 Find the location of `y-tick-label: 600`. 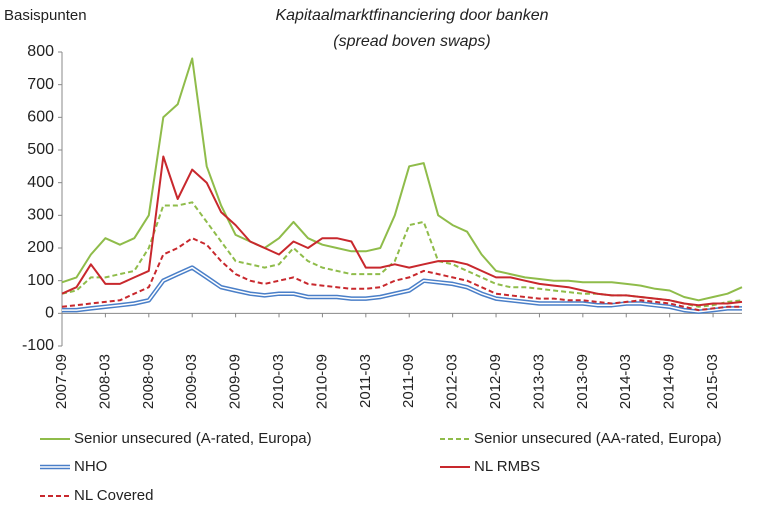

y-tick-label: 600 is located at coordinates (40, 117).